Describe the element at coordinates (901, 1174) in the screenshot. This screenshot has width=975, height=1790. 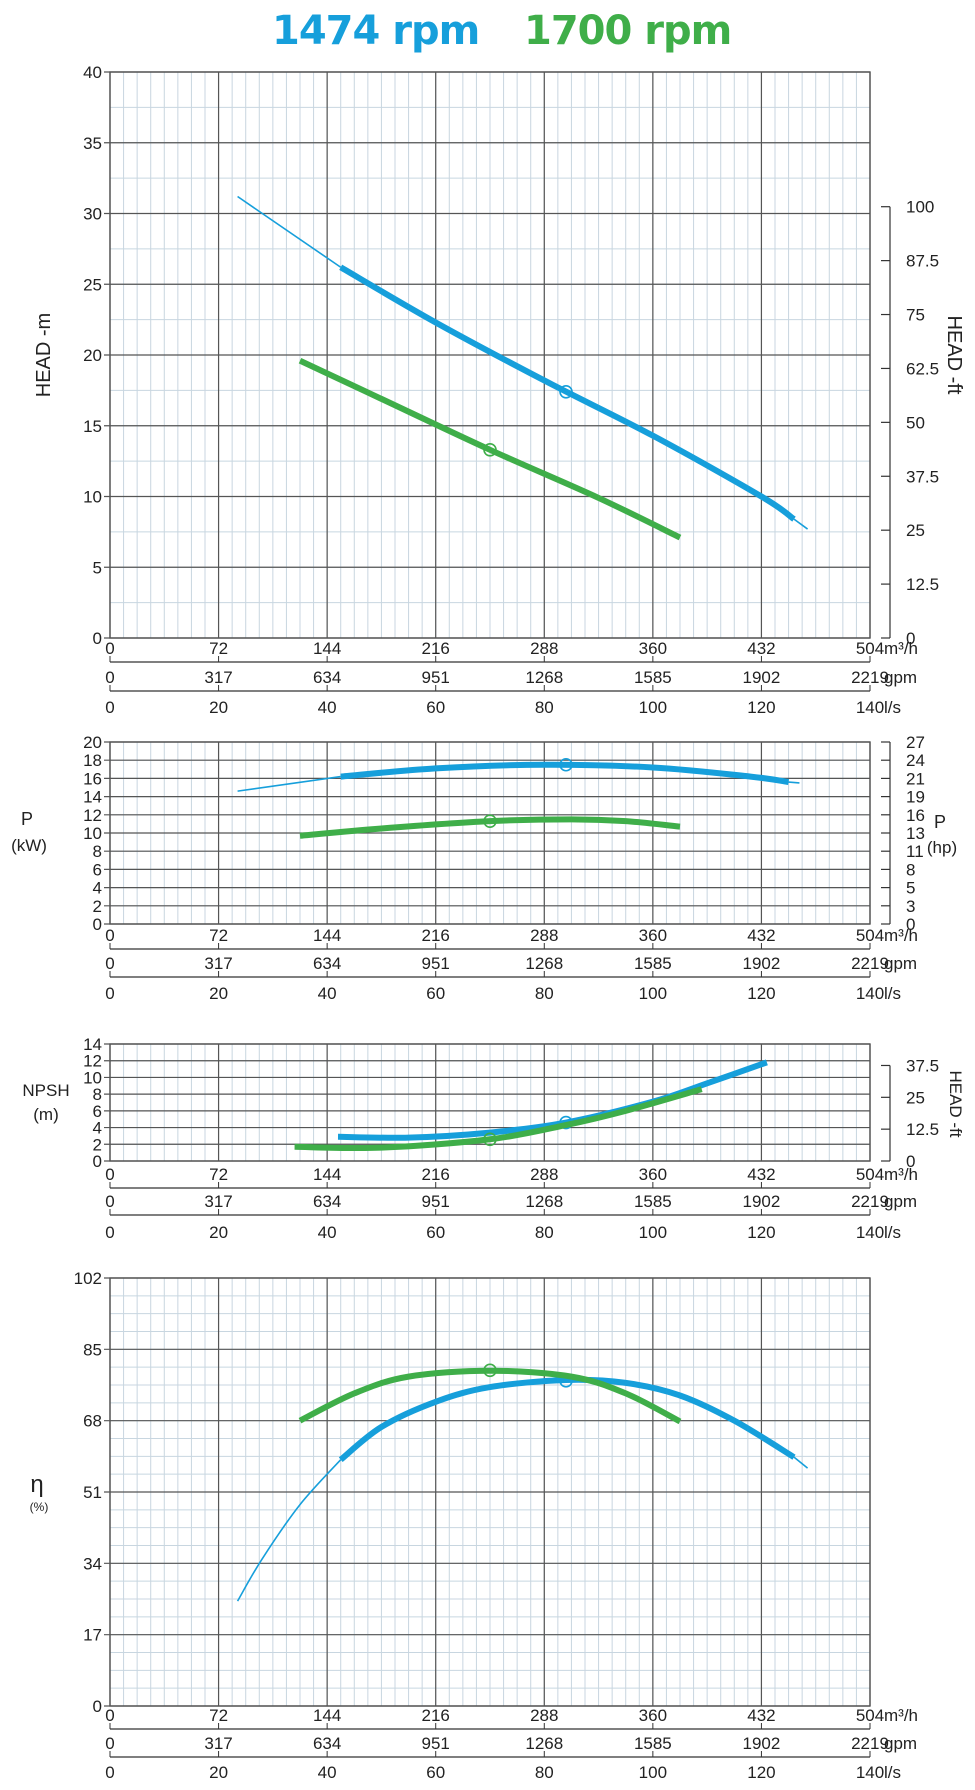
I see `npsh-x-unit-m3h: m³/h` at that location.